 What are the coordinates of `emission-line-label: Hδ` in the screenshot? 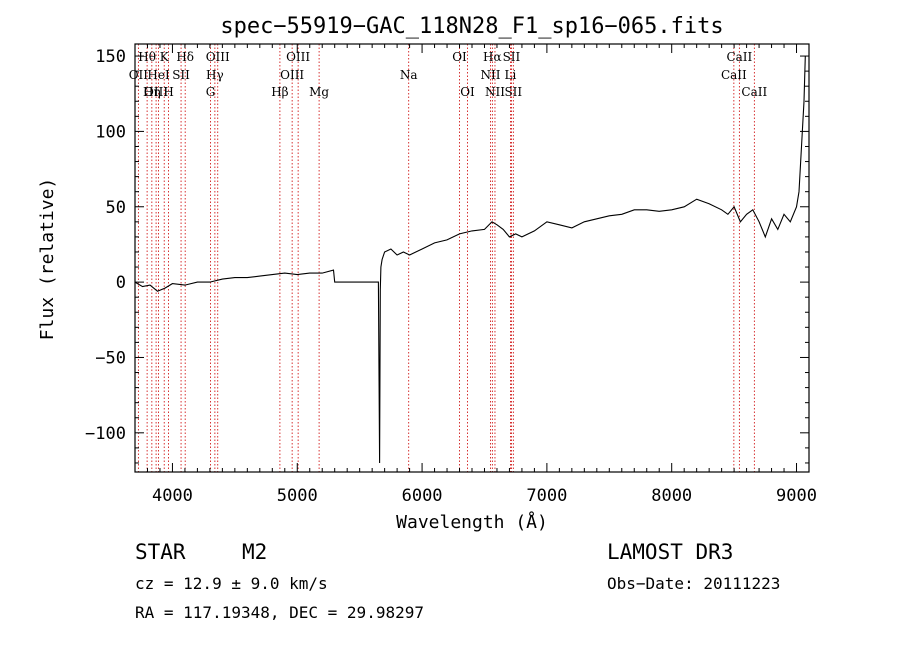 It's located at (185, 57).